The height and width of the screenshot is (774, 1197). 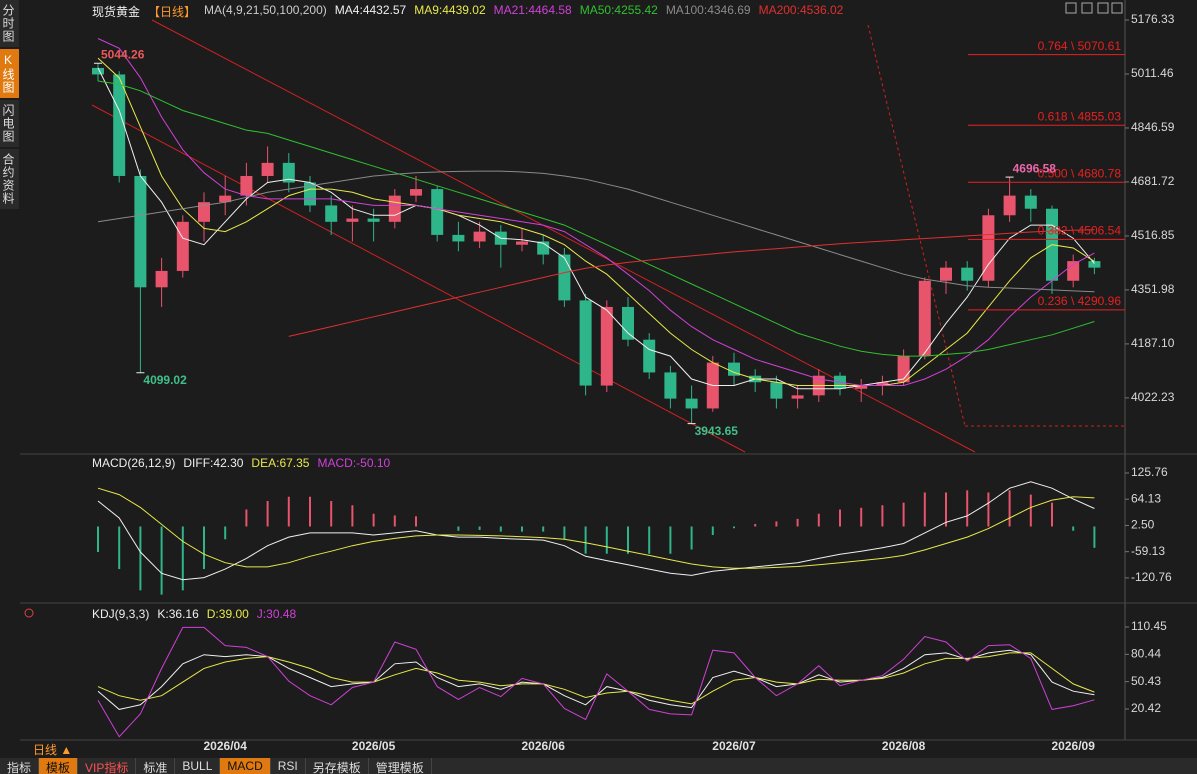 I want to click on ma-line, so click(x=596, y=231).